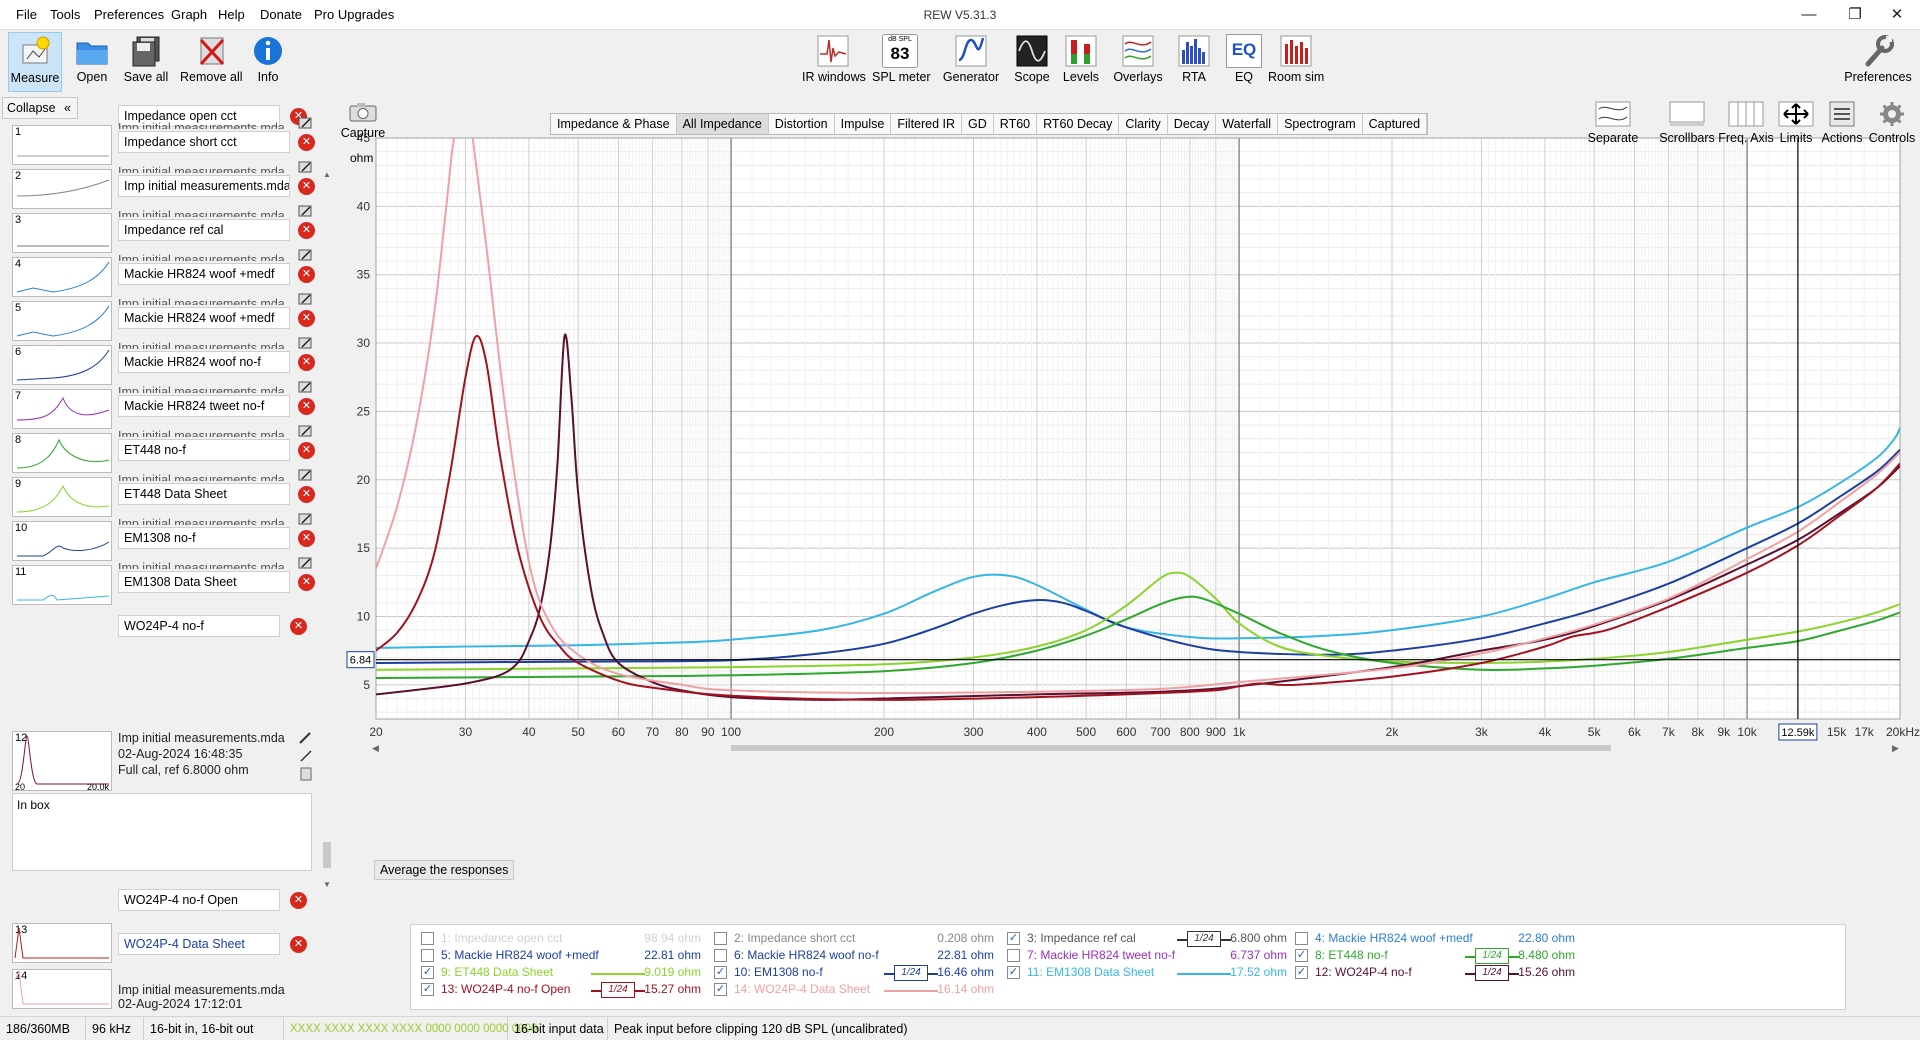 The width and height of the screenshot is (1920, 1040). What do you see at coordinates (978, 124) in the screenshot?
I see `tab-gd: GD` at bounding box center [978, 124].